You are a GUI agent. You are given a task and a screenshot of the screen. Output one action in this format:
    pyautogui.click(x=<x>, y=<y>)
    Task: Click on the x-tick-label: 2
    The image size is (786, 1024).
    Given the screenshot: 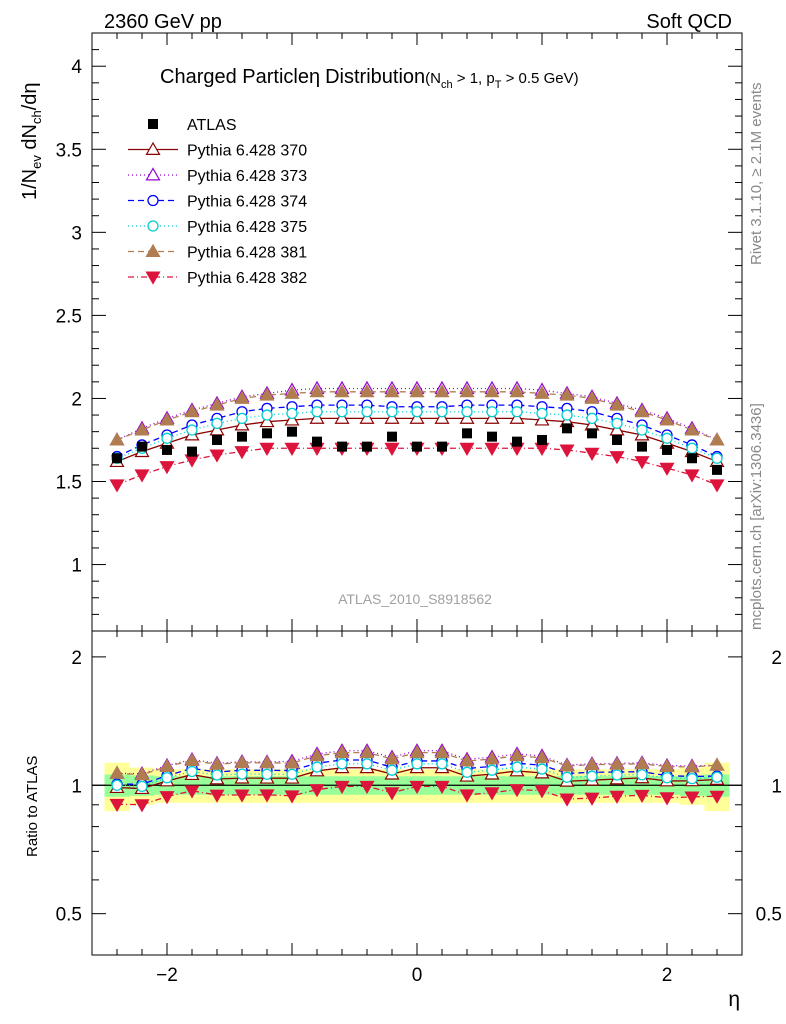 What is the action you would take?
    pyautogui.click(x=667, y=975)
    